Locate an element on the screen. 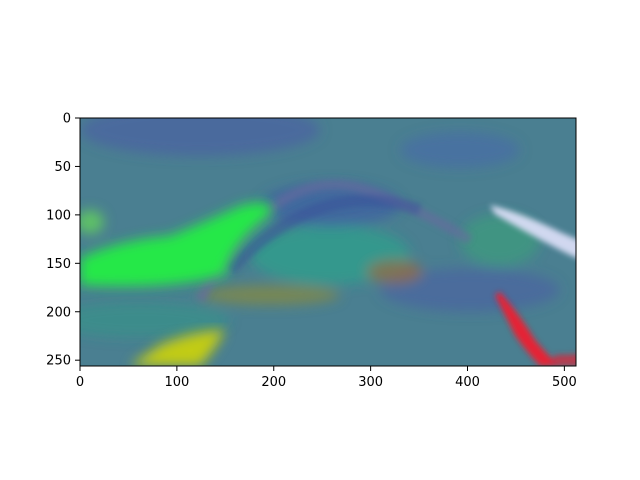  x-axis: 0 100 200 300 400 500 is located at coordinates (326, 378).